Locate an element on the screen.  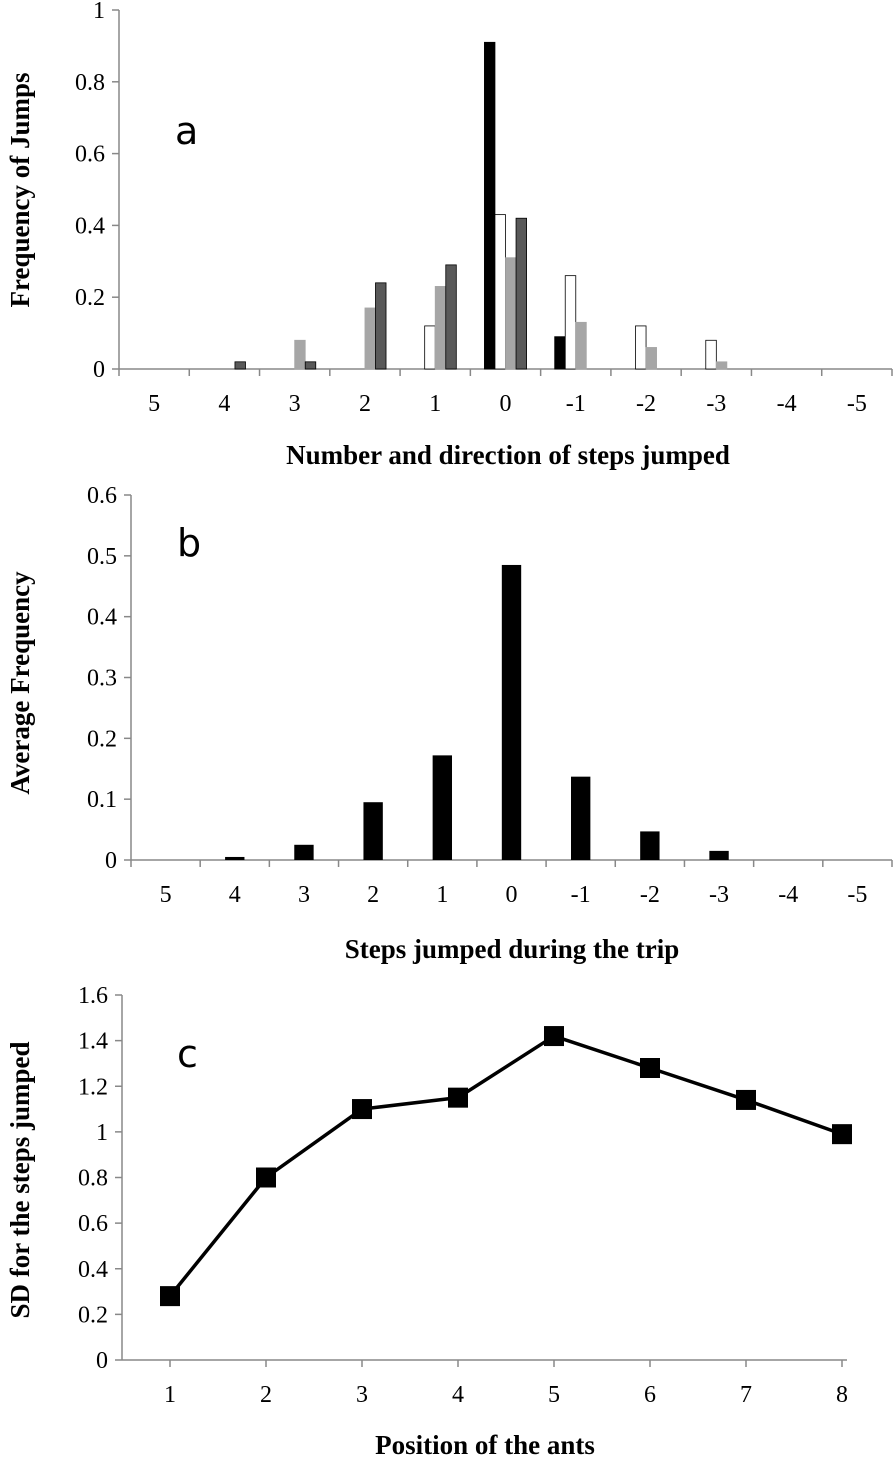
panel-c-points is located at coordinates (506, 1166).